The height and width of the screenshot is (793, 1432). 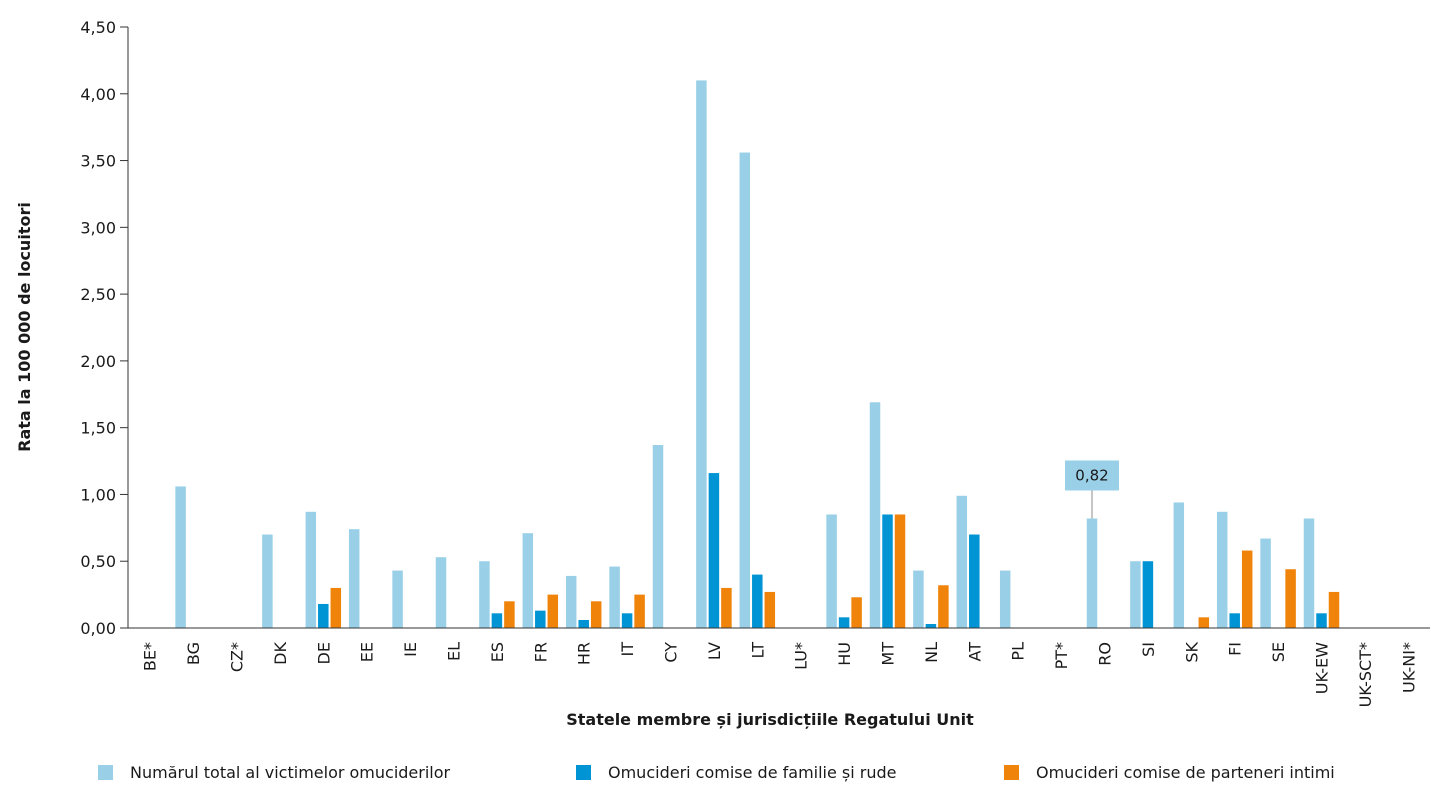 I want to click on y-tick-label: 2,00, so click(x=98, y=361).